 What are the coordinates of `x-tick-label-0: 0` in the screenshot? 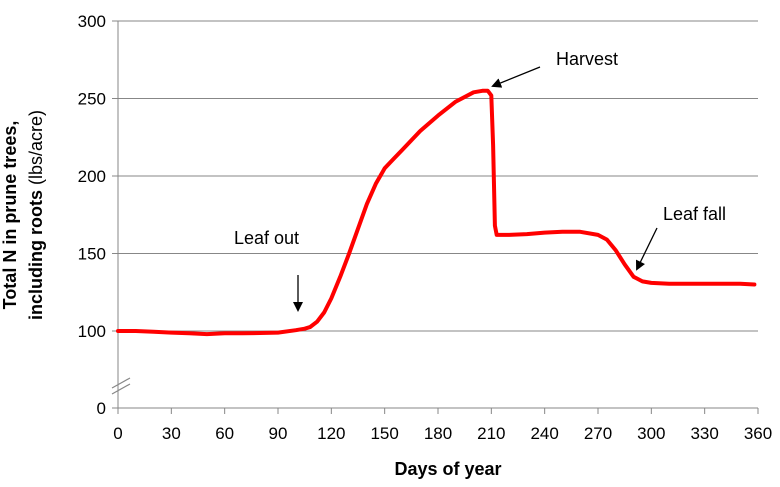 It's located at (117, 433).